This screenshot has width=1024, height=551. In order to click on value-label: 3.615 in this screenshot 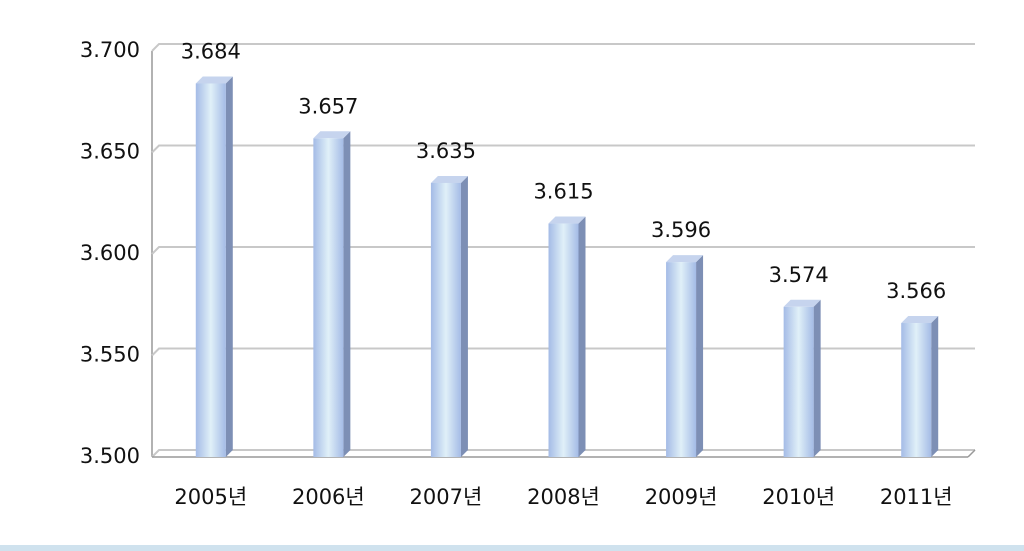, I will do `click(563, 192)`.